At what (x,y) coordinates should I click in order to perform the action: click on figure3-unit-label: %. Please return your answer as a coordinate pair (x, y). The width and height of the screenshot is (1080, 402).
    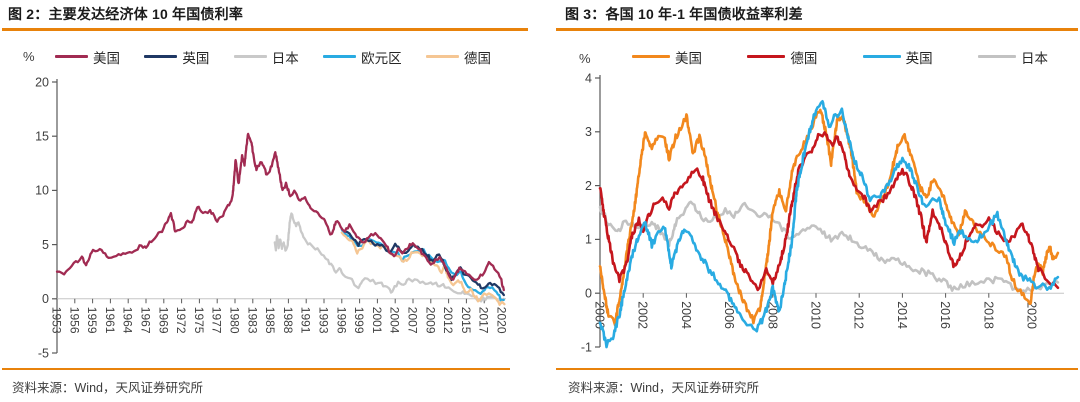
    Looking at the image, I should click on (585, 58).